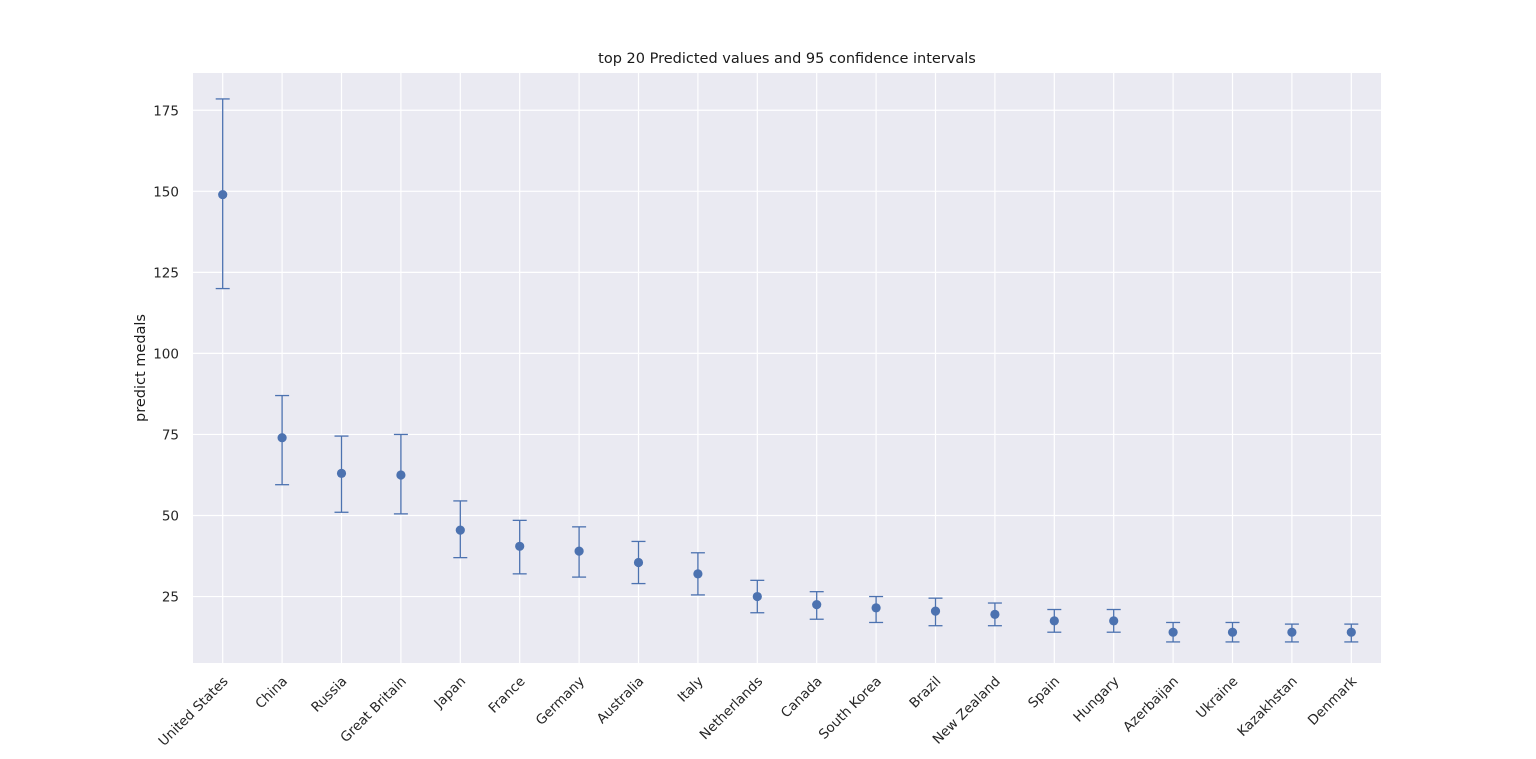  What do you see at coordinates (166, 273) in the screenshot?
I see `y-tick-label: 125` at bounding box center [166, 273].